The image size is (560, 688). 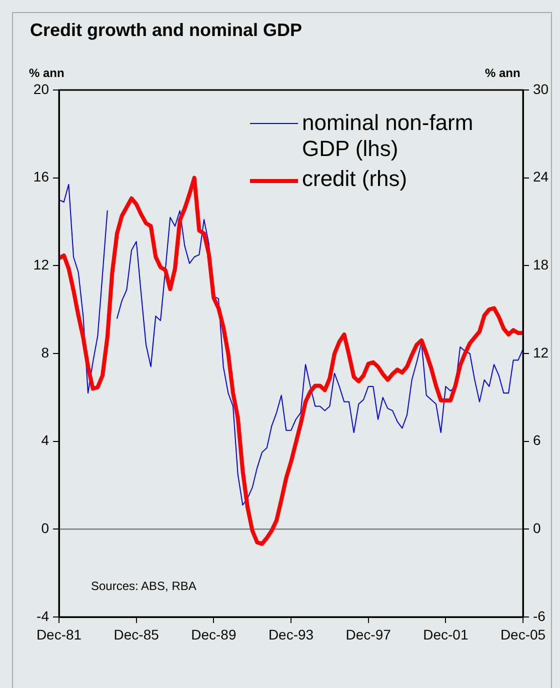 What do you see at coordinates (41, 176) in the screenshot?
I see `y-tick-label: 16` at bounding box center [41, 176].